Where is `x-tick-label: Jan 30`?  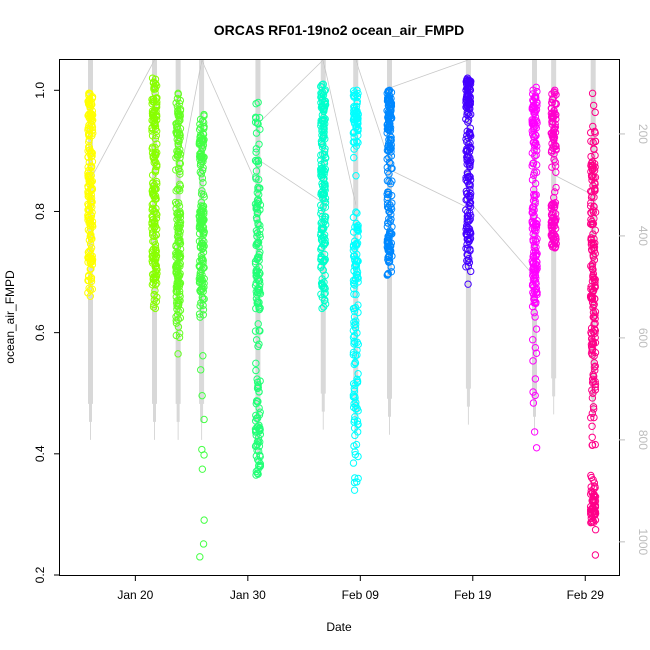
x-tick-label: Jan 30 is located at coordinates (248, 595).